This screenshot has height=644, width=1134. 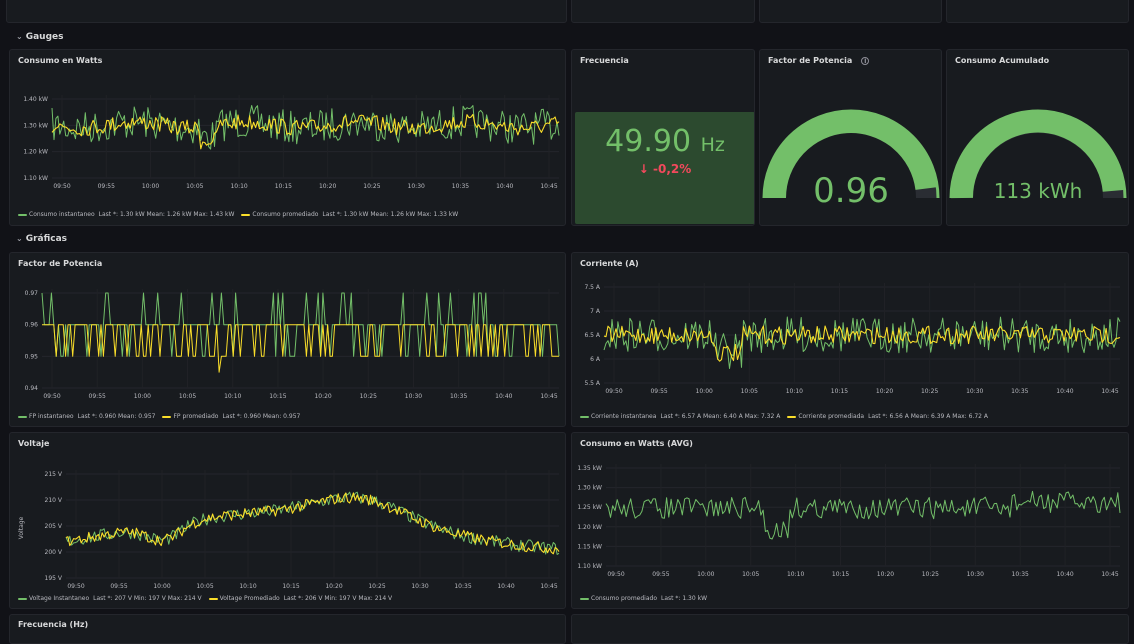 I want to click on y-tick-label: 1.15 kW, so click(x=589, y=546).